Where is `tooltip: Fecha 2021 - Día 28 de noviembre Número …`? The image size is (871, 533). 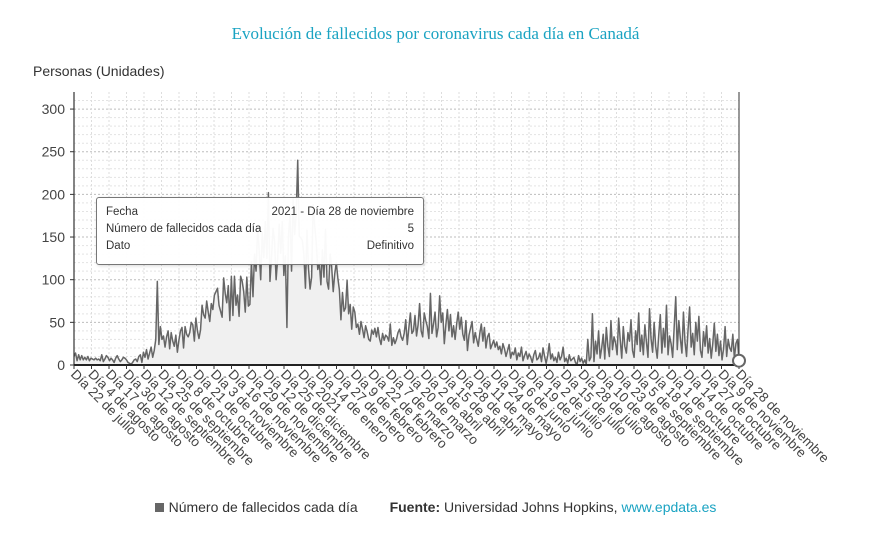 tooltip: Fecha 2021 - Día 28 de noviembre Número … is located at coordinates (260, 231).